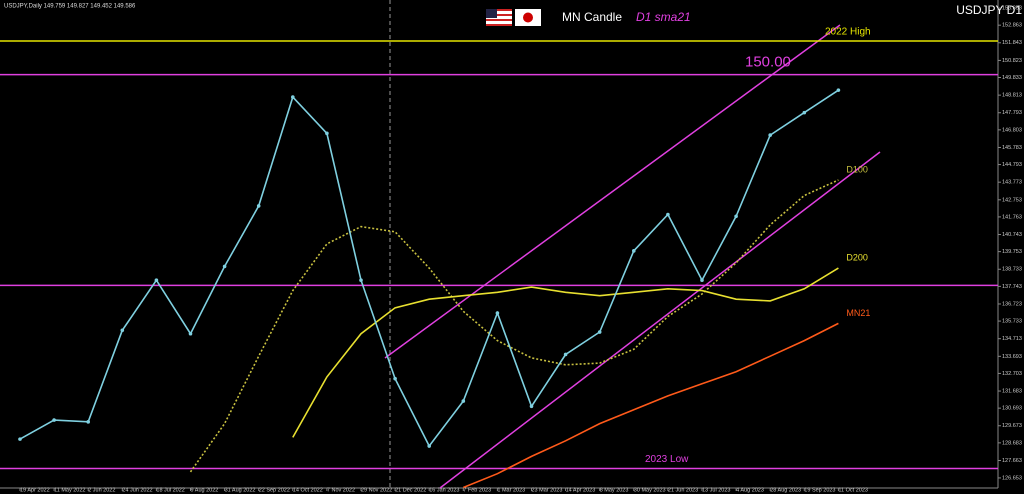 The image size is (1024, 494). I want to click on x-tick-label: 4 Aug 2023, so click(750, 490).